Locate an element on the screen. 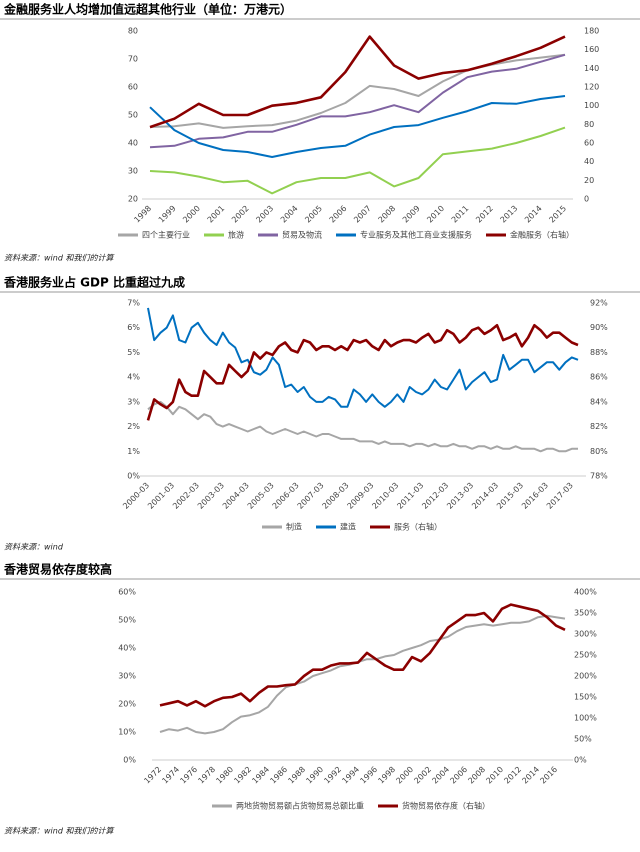 Image resolution: width=640 pixels, height=852 pixels. x-tick-label: 1999 is located at coordinates (167, 214).